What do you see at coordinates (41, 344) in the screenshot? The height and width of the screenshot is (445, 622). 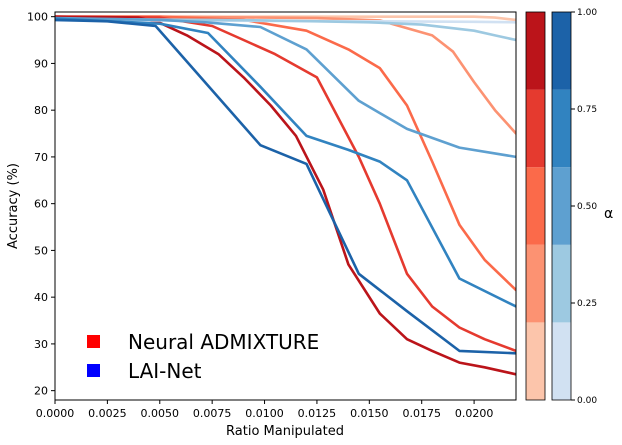 I see `y-tick-label: 30` at bounding box center [41, 344].